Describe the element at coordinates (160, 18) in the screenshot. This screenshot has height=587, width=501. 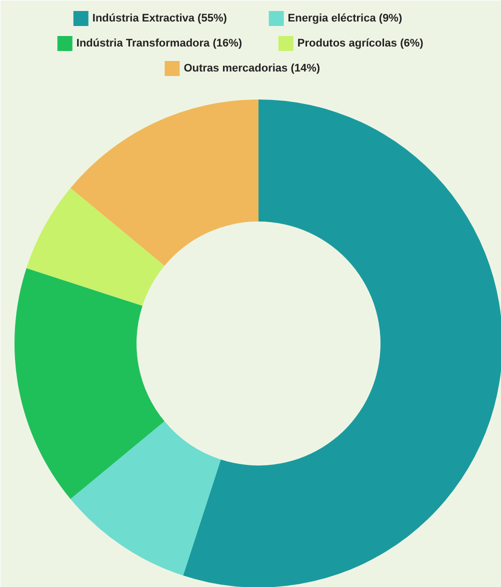
I see `legend-label: Indústria Extractiva (55%)` at that location.